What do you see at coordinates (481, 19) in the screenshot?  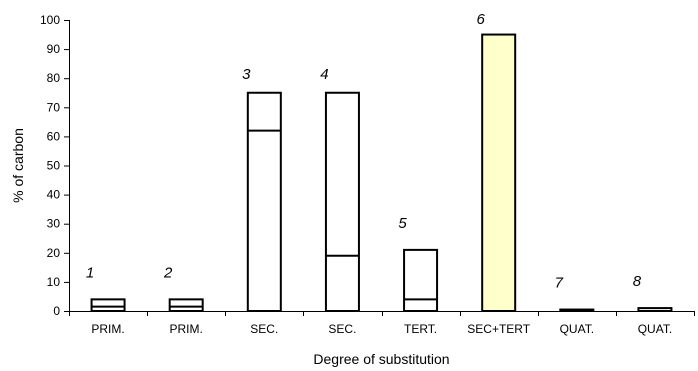 I see `bar-annotation: 6` at bounding box center [481, 19].